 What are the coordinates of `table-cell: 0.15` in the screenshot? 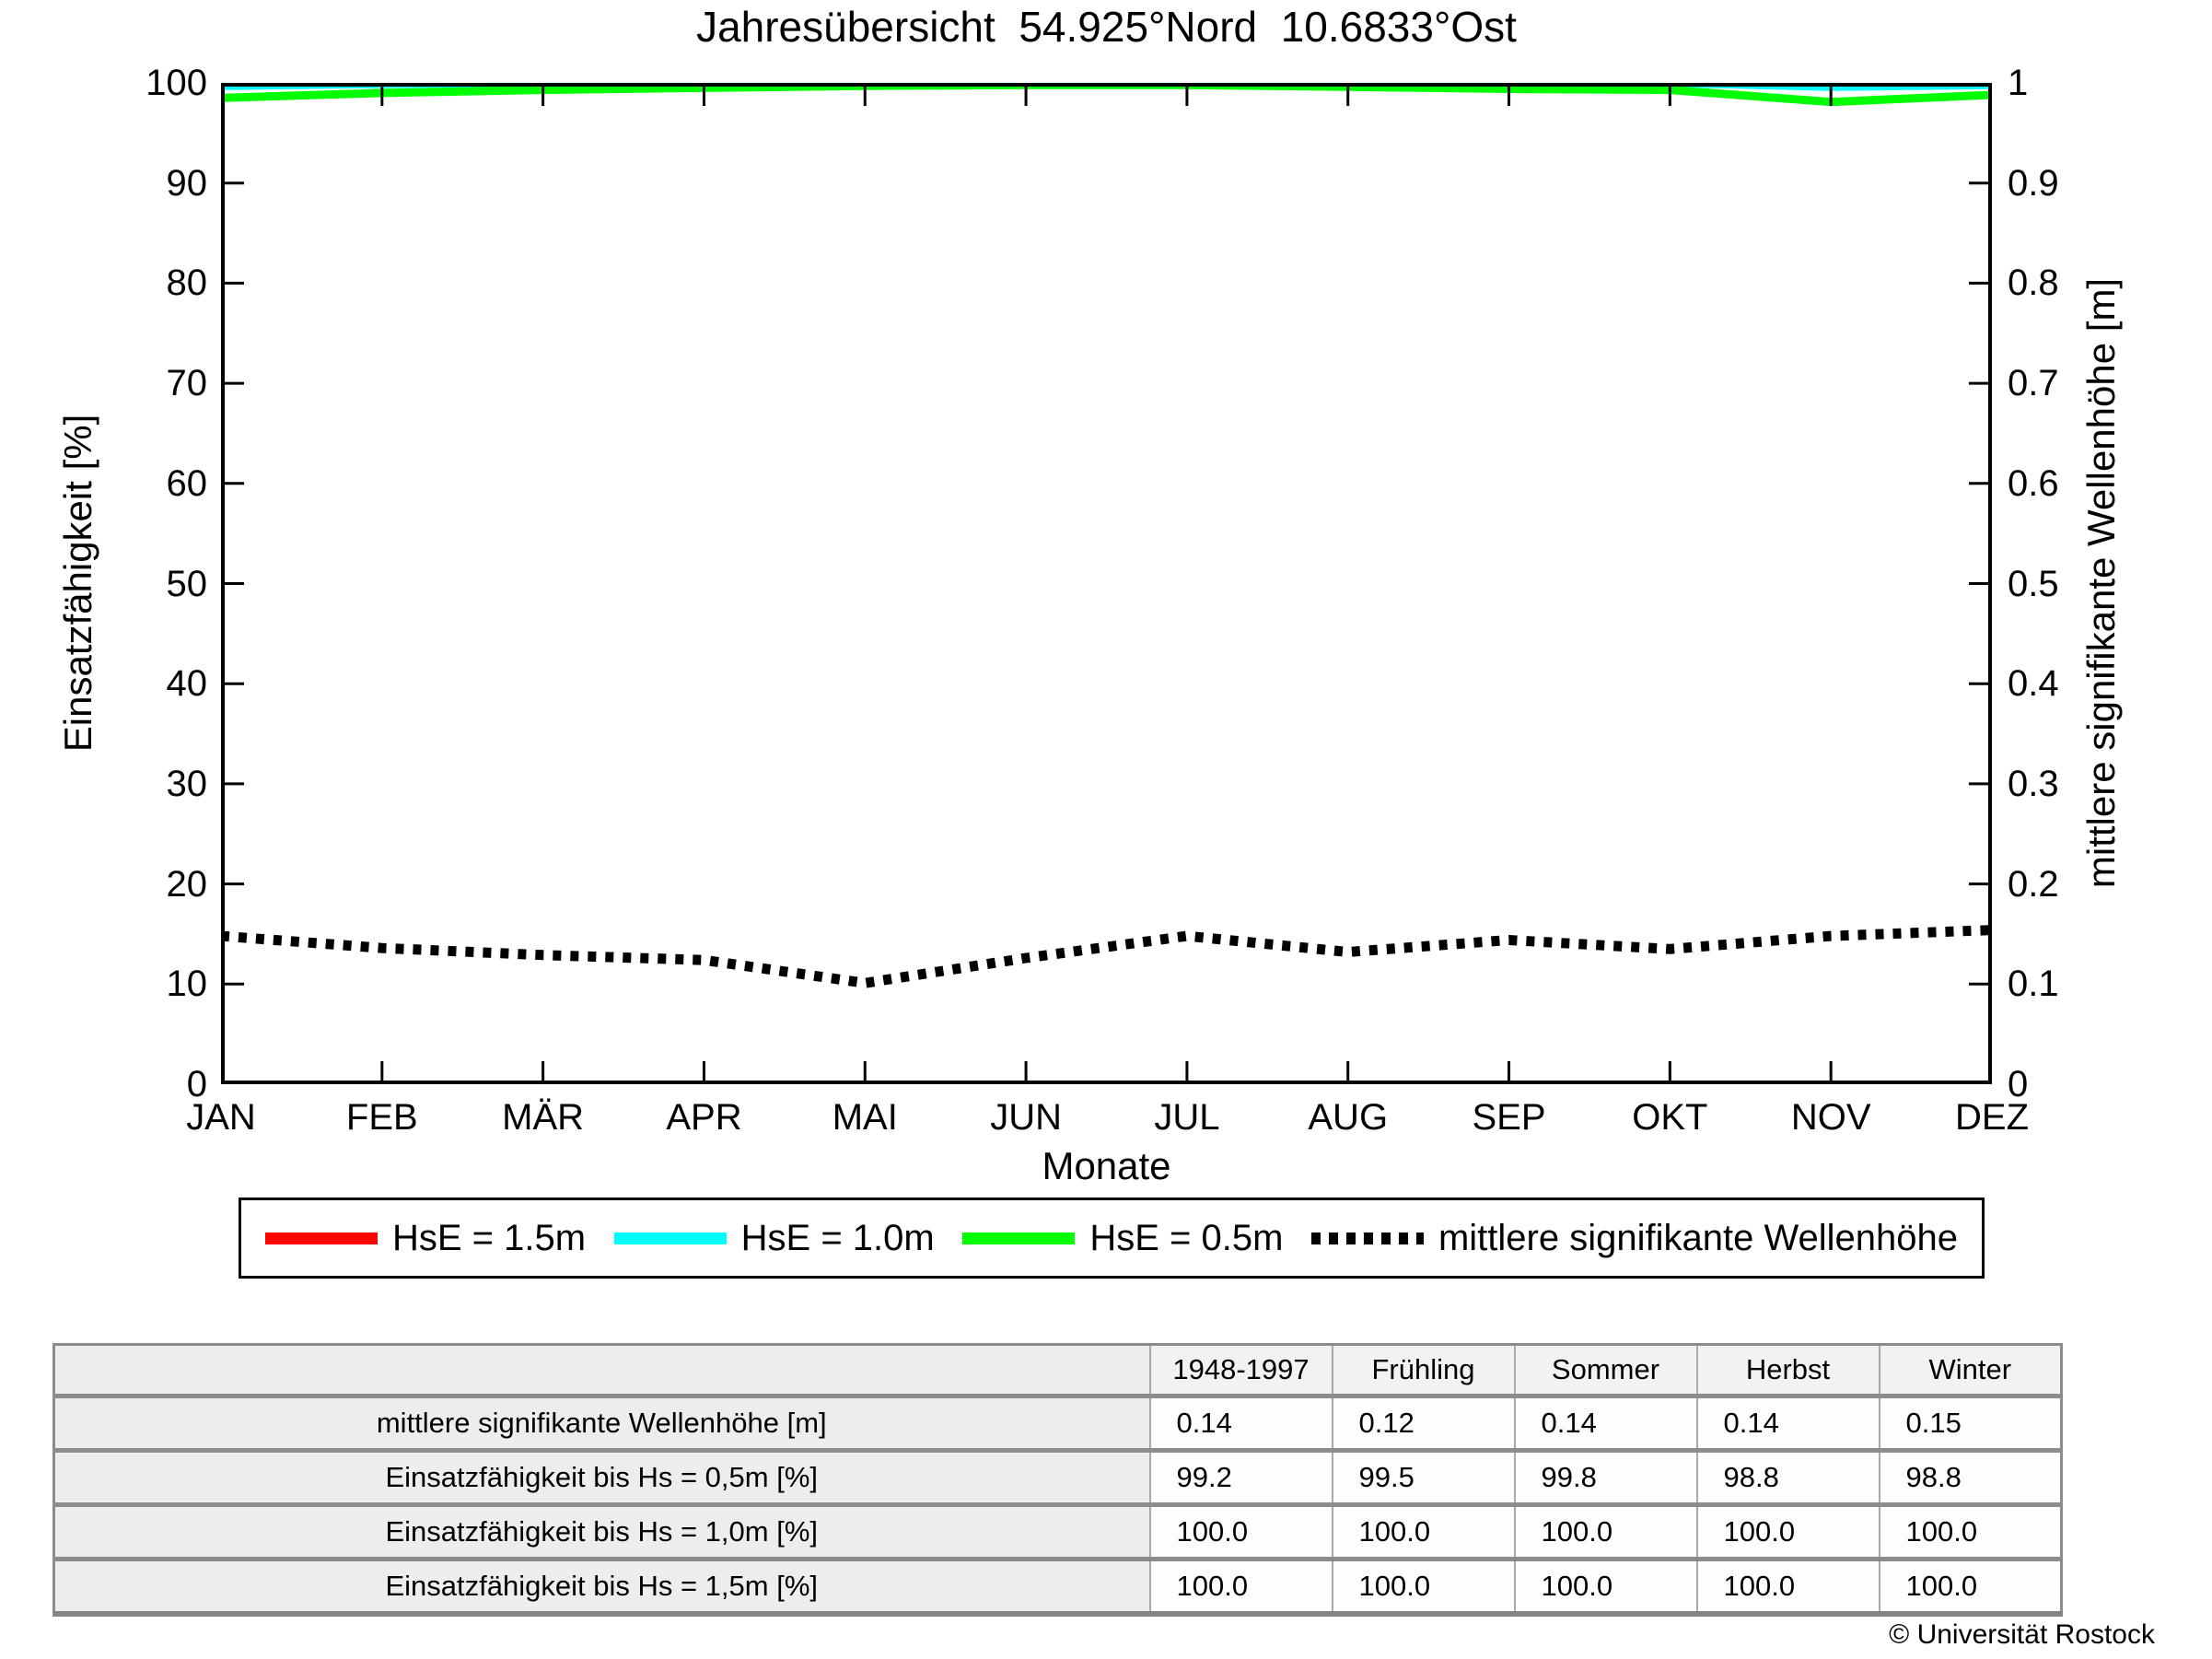 It's located at (1970, 1423).